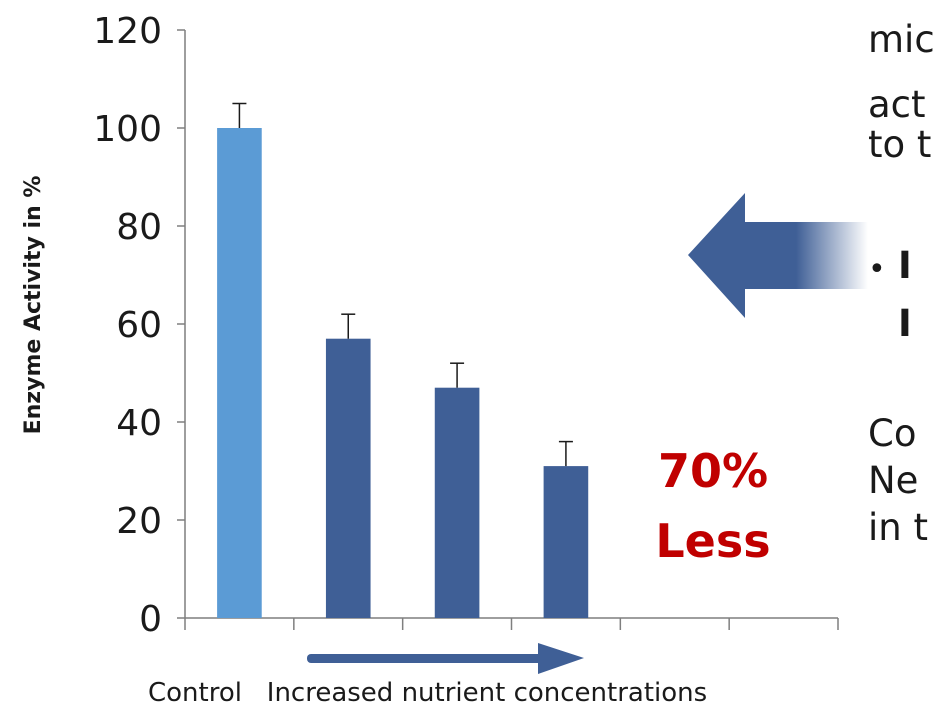  Describe the element at coordinates (511, 624) in the screenshot. I see `x-ticks` at that location.